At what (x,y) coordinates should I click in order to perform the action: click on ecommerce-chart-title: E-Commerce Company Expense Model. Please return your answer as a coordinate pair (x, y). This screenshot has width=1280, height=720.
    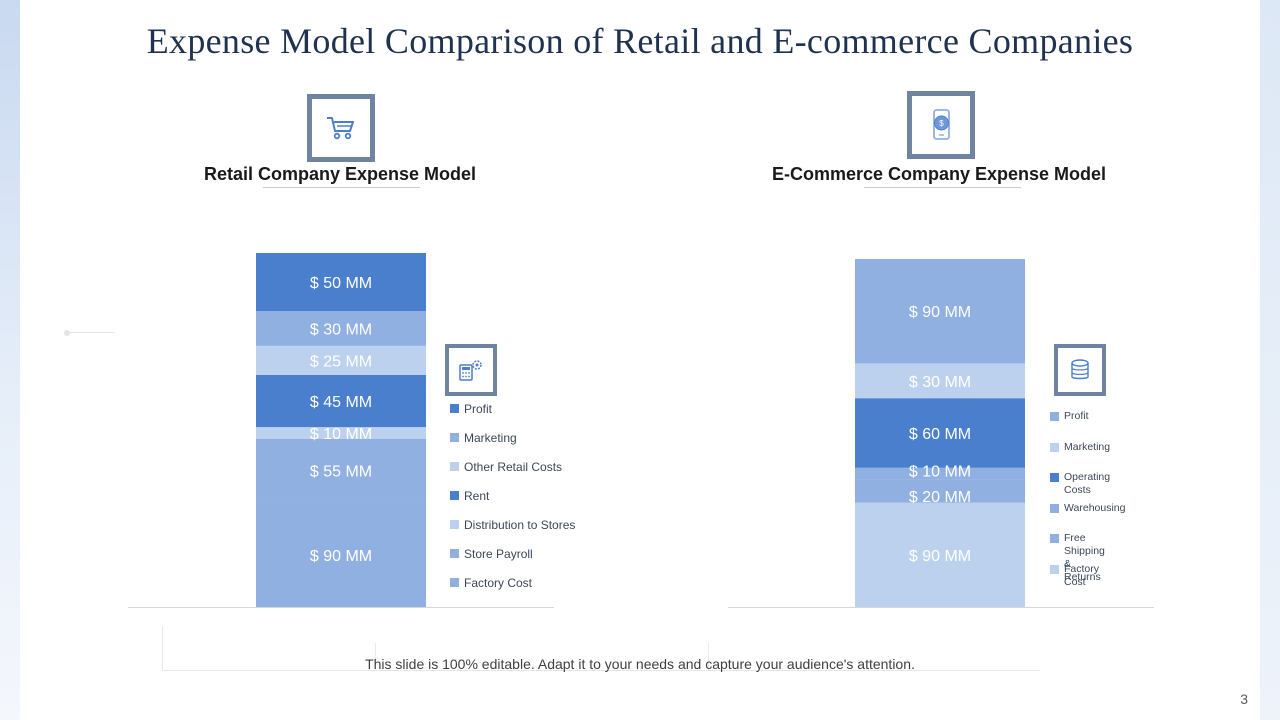
    Looking at the image, I should click on (939, 174).